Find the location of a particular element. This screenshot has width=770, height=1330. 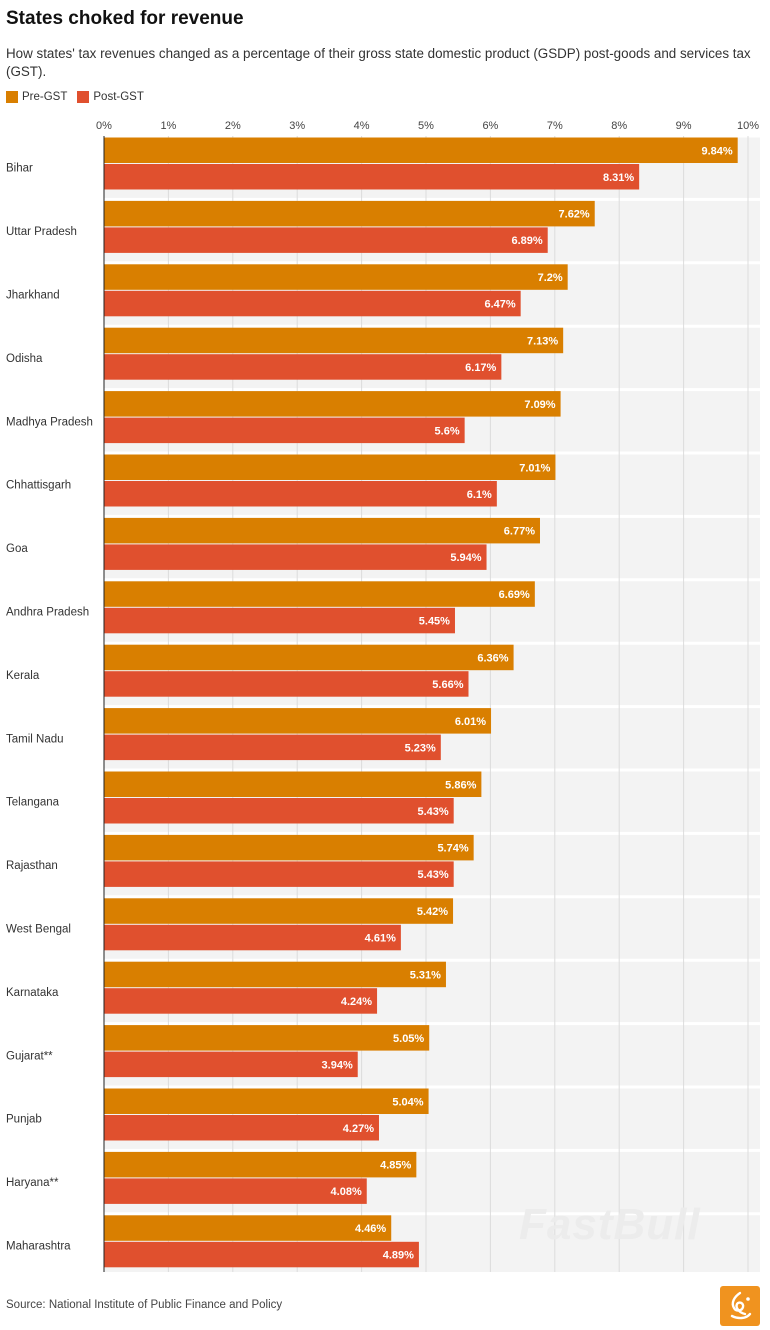

category-label: Chhattisgarh is located at coordinates (38, 486).